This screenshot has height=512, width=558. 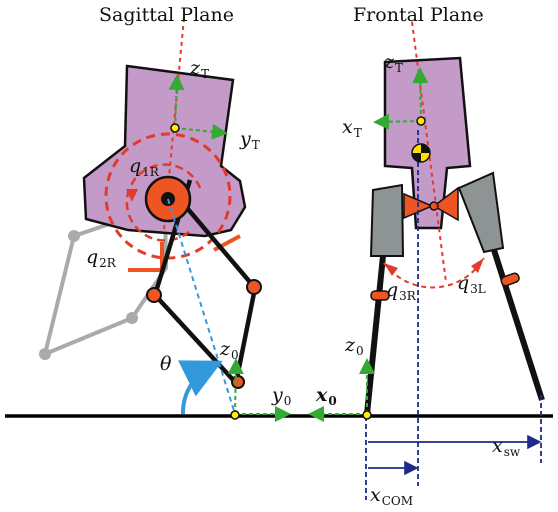 I want to click on frontal-right-leg, so click(x=375, y=335).